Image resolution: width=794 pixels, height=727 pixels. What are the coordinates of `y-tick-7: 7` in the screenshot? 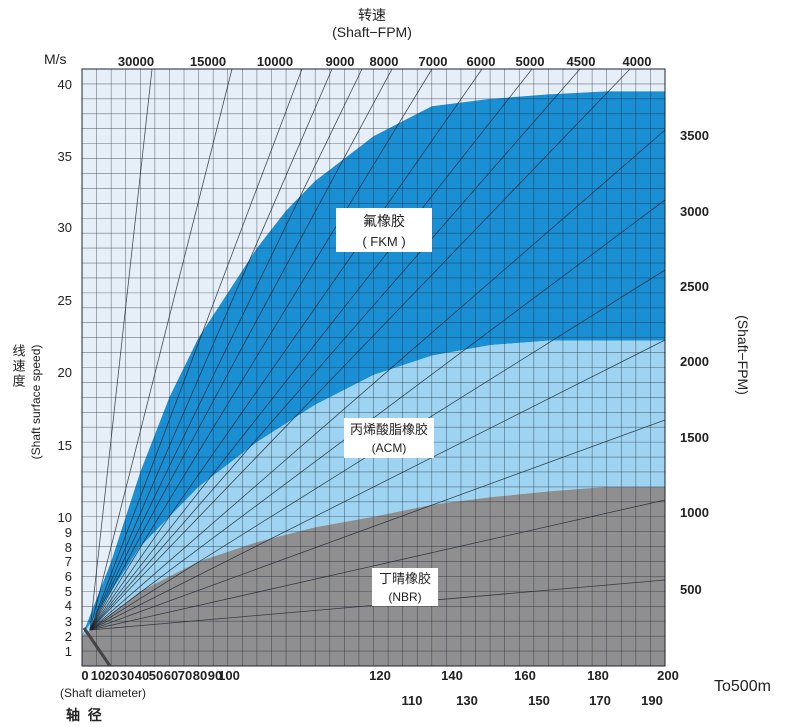 It's located at (68, 561).